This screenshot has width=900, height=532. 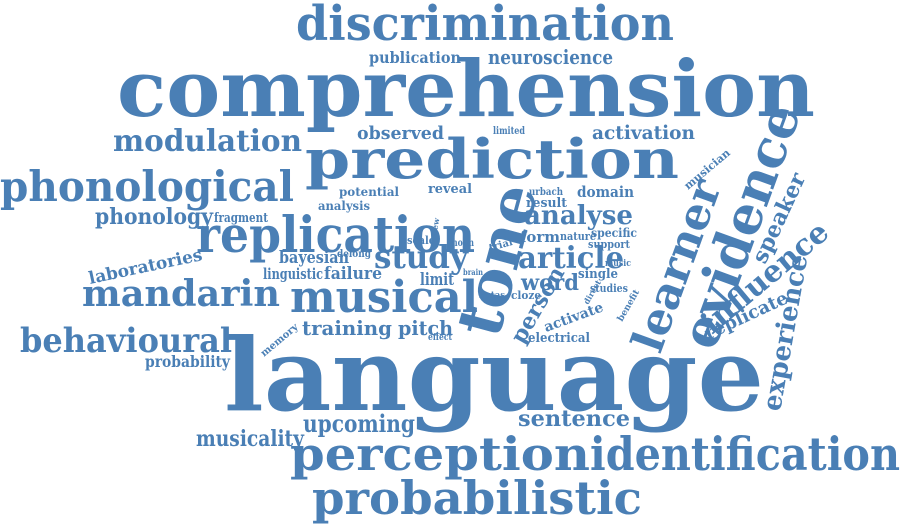 I want to click on word-neuroscience: neuroscience, so click(x=550, y=57).